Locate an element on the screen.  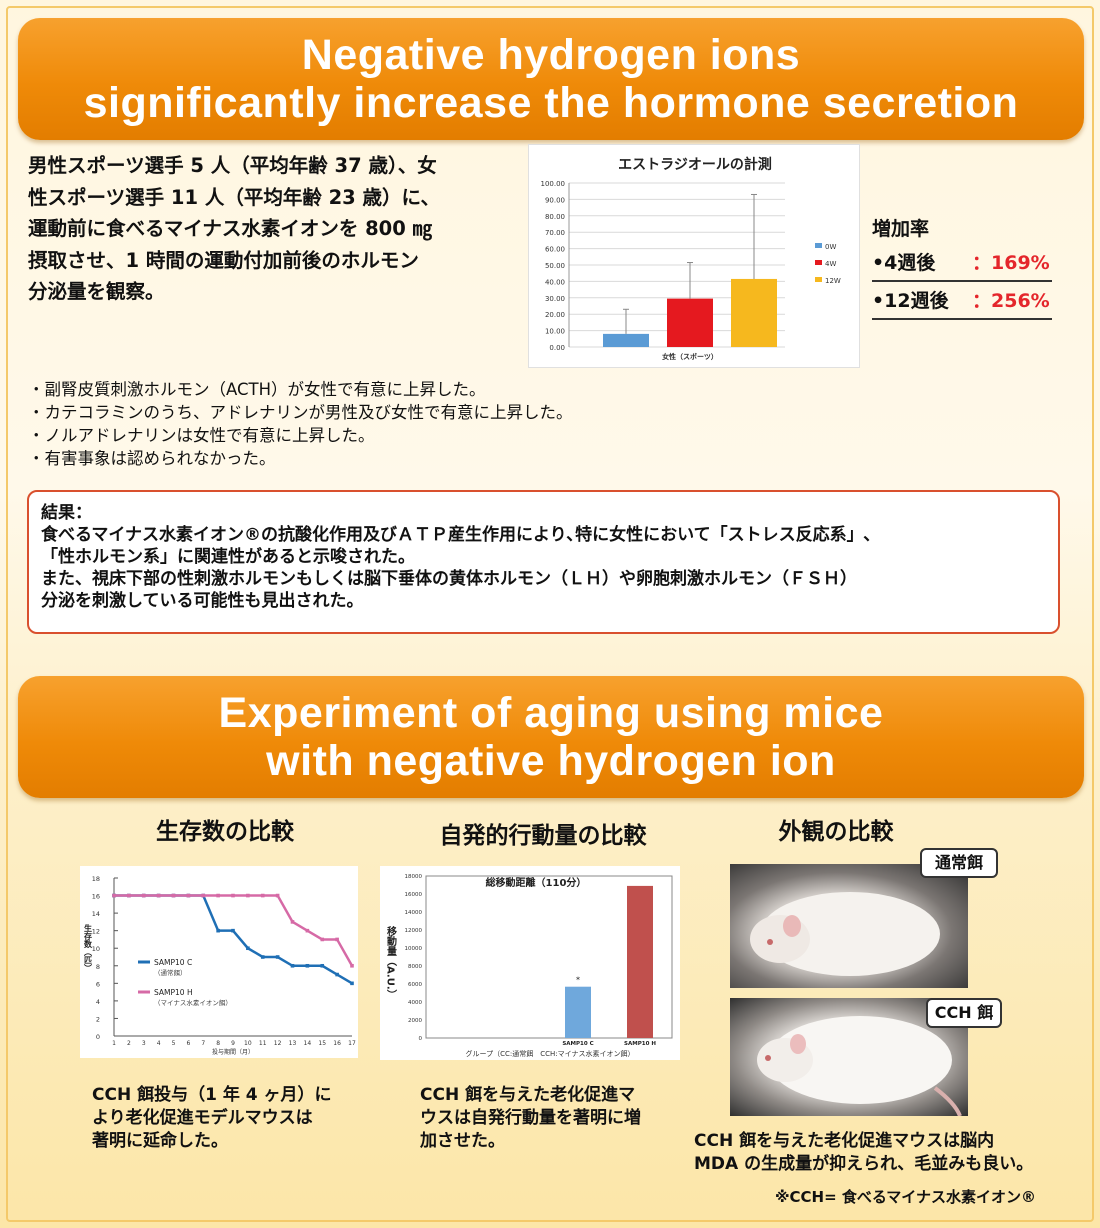
legend-label: 0W is located at coordinates (830, 247).